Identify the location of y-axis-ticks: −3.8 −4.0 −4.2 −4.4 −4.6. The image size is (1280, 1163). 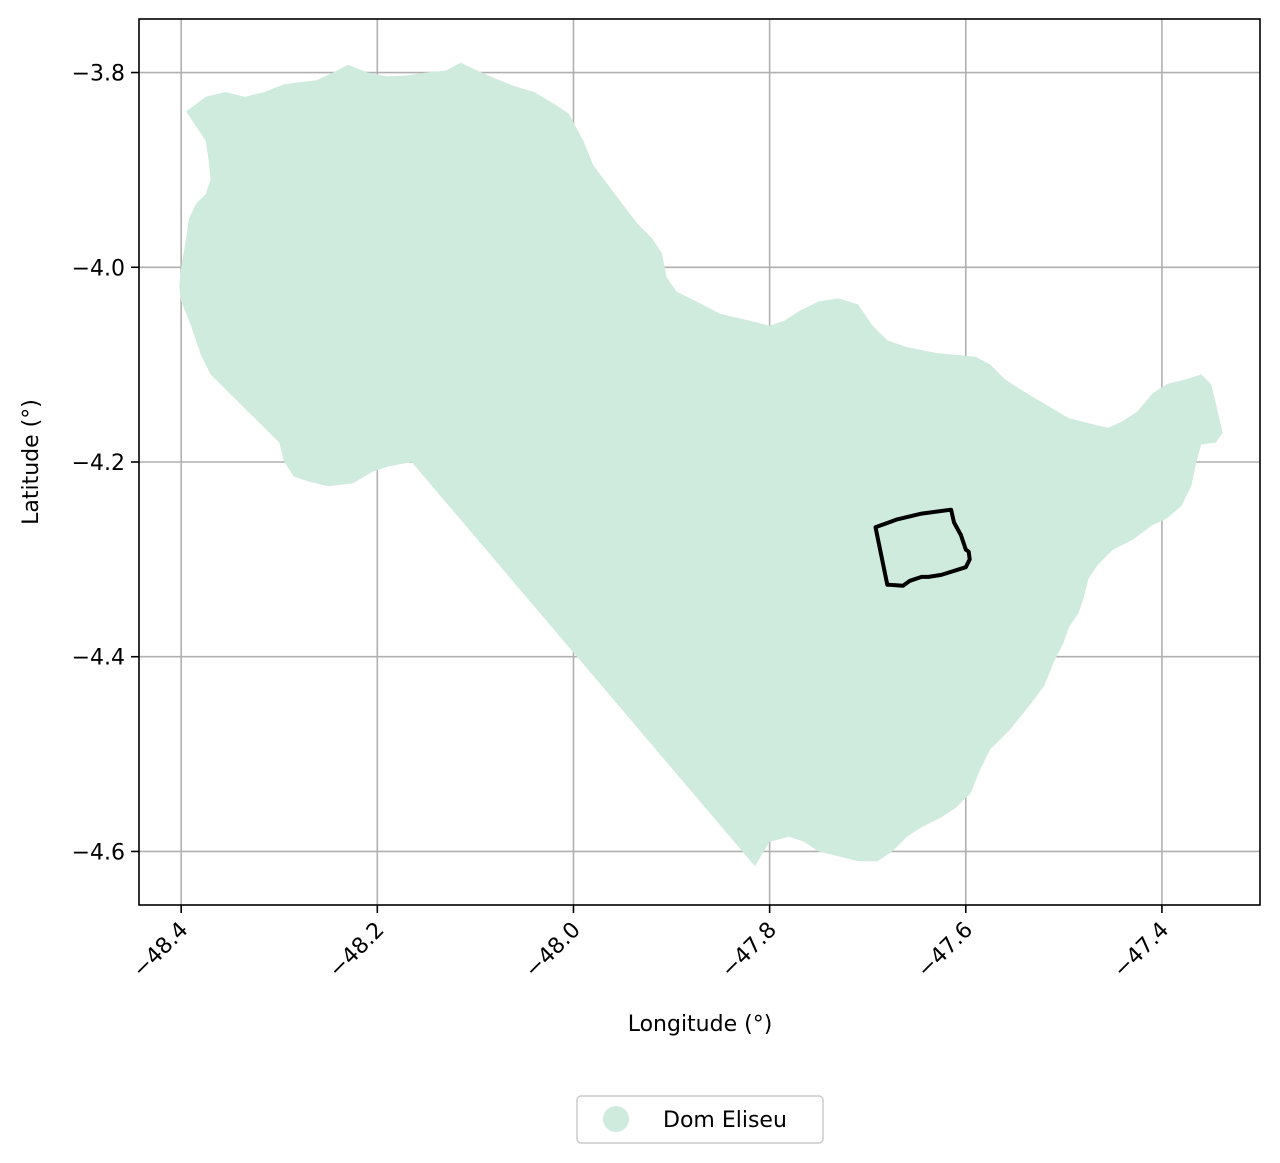
(105, 463).